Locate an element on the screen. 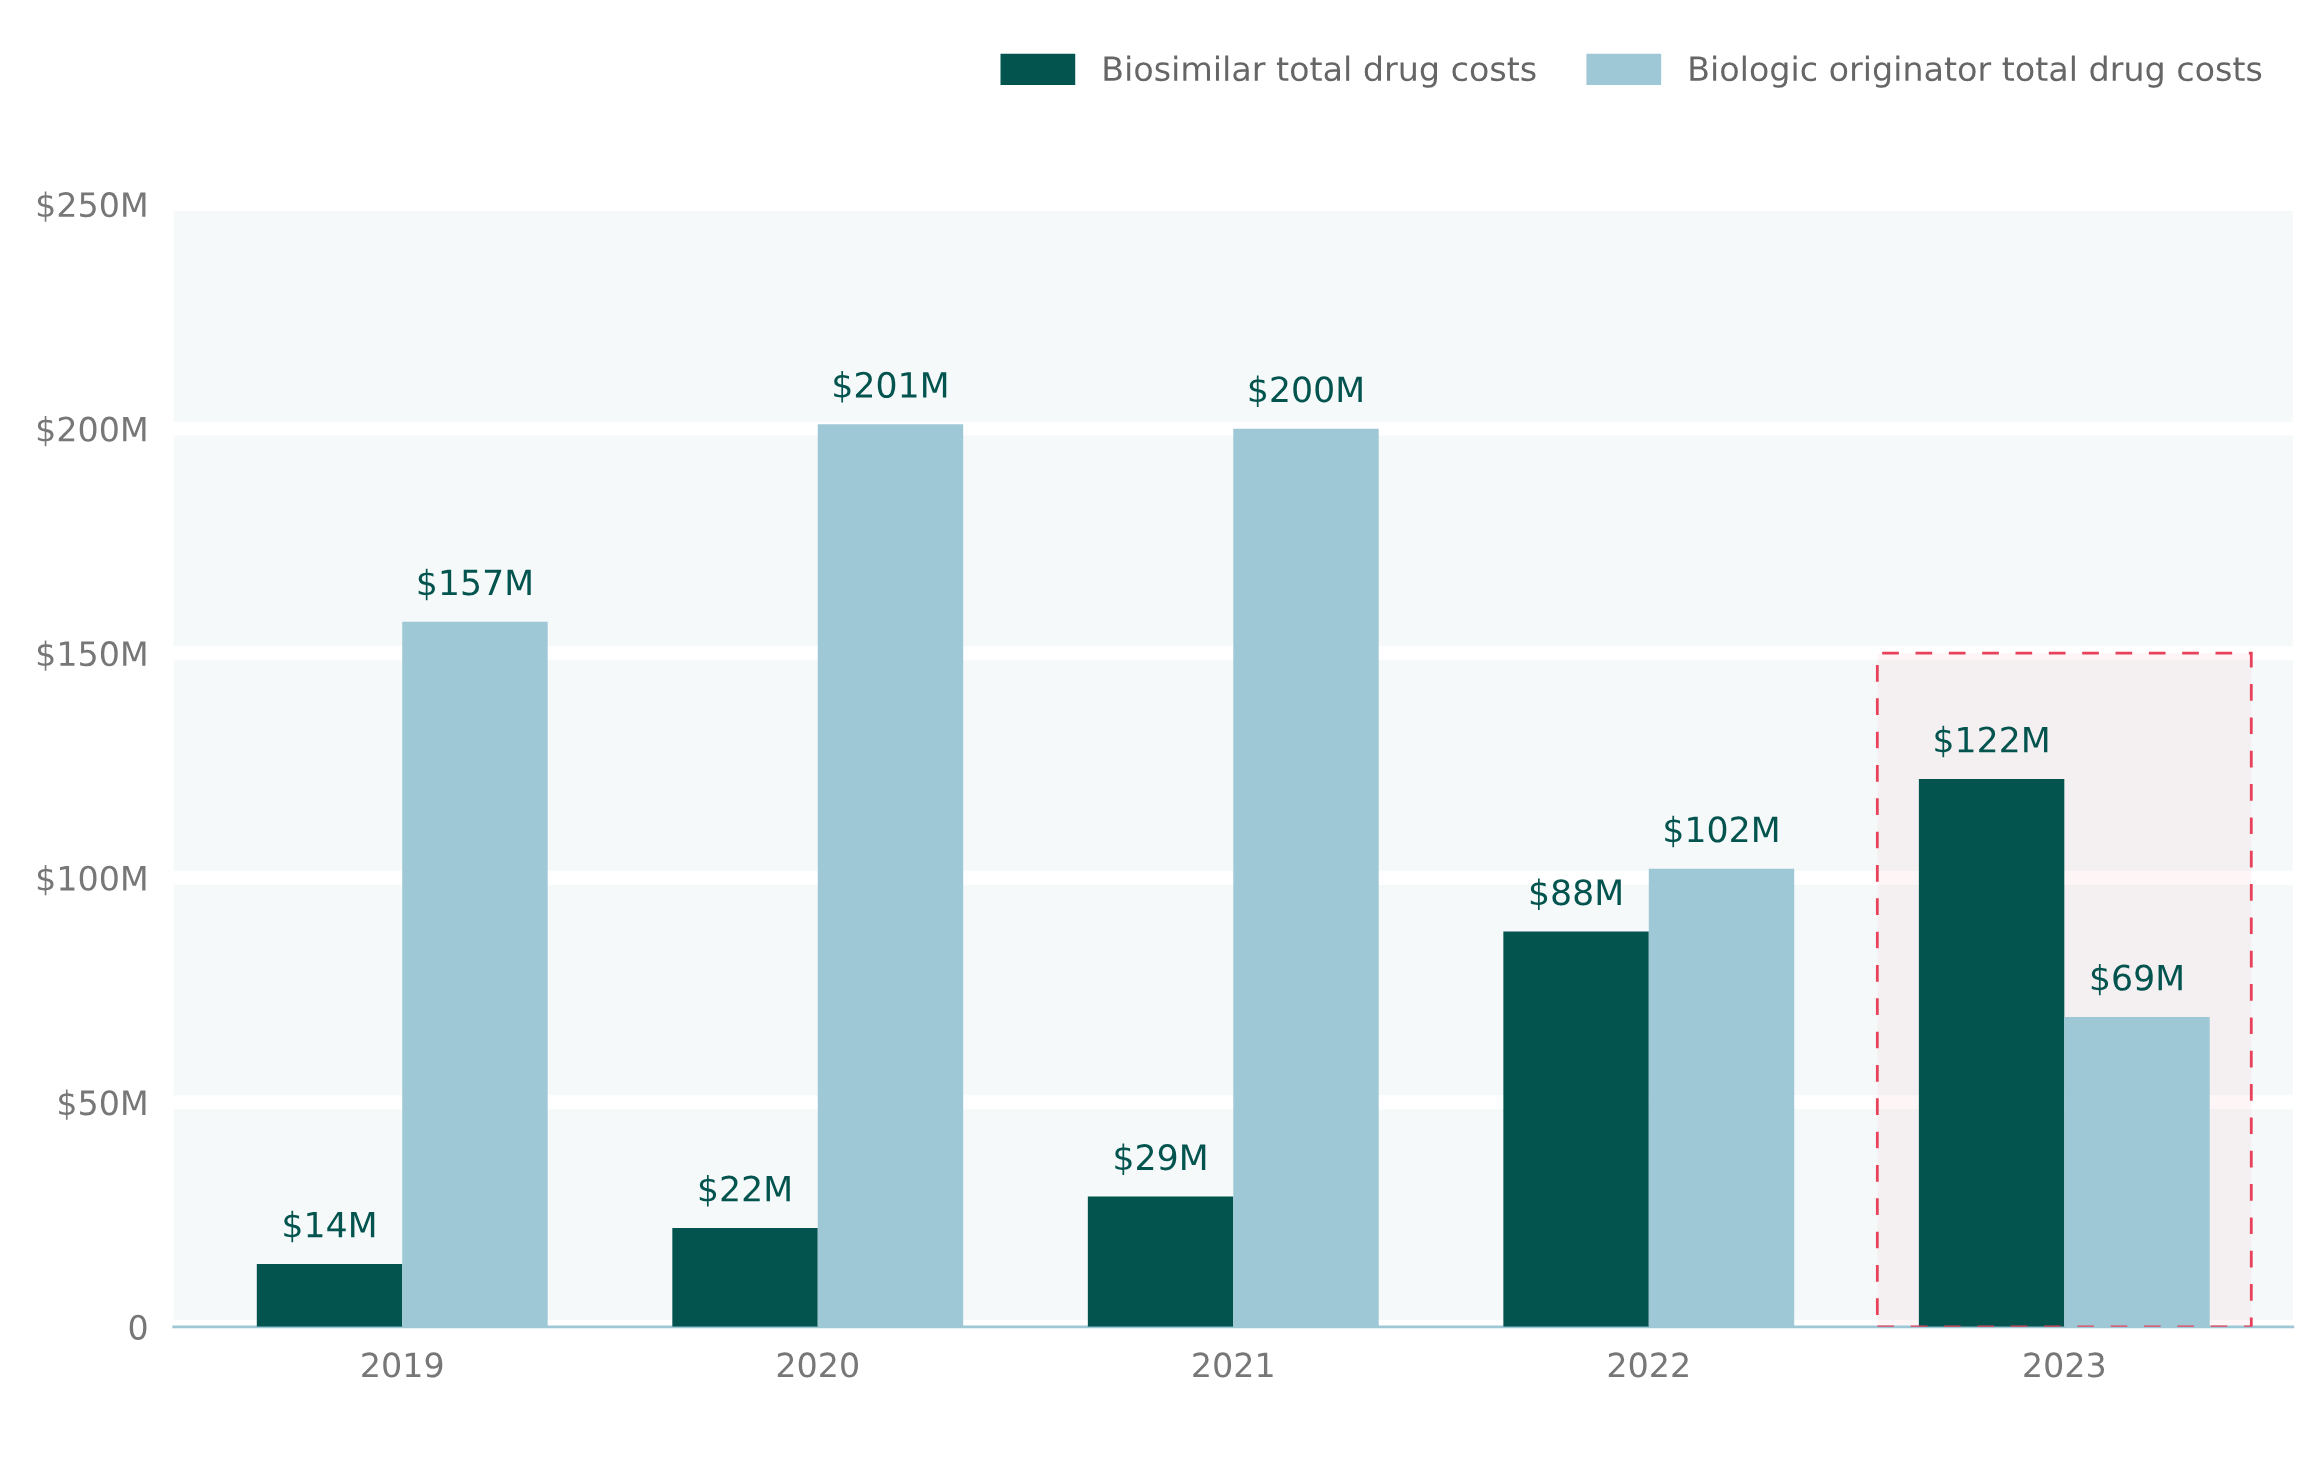 The width and height of the screenshot is (2316, 1458). data-label: $157M is located at coordinates (474, 584).